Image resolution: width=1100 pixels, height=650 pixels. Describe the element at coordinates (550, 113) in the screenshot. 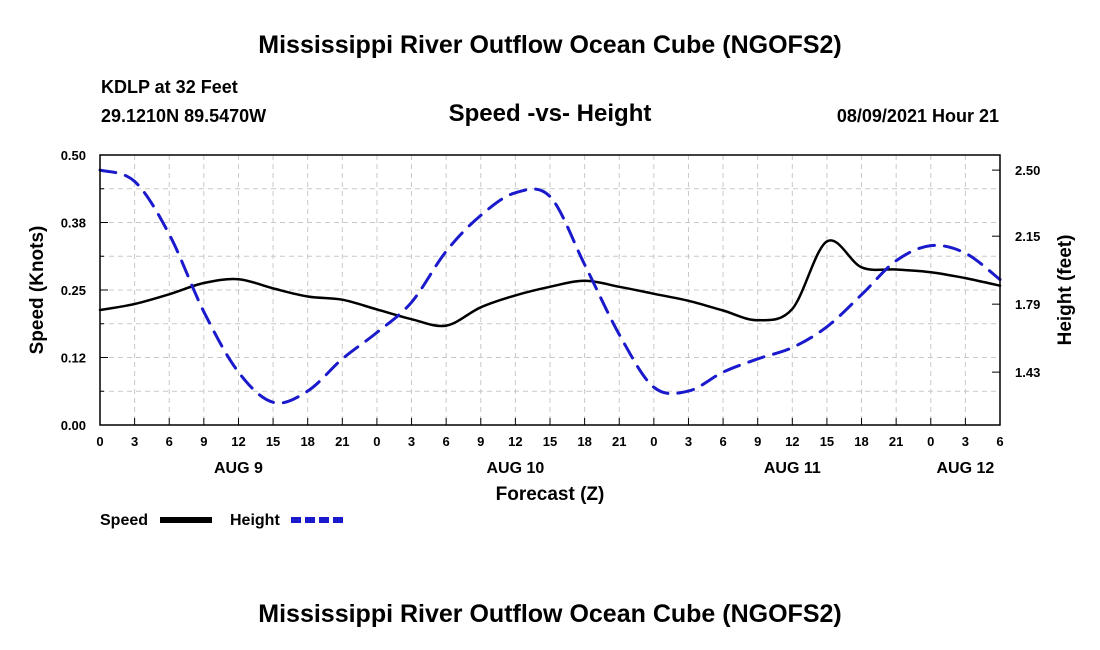

I see `chart-subtitle: Speed -vs- Height` at that location.